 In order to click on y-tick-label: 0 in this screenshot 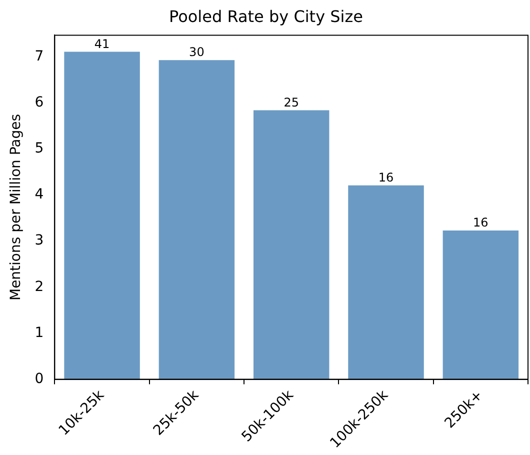, I will do `click(39, 378)`.